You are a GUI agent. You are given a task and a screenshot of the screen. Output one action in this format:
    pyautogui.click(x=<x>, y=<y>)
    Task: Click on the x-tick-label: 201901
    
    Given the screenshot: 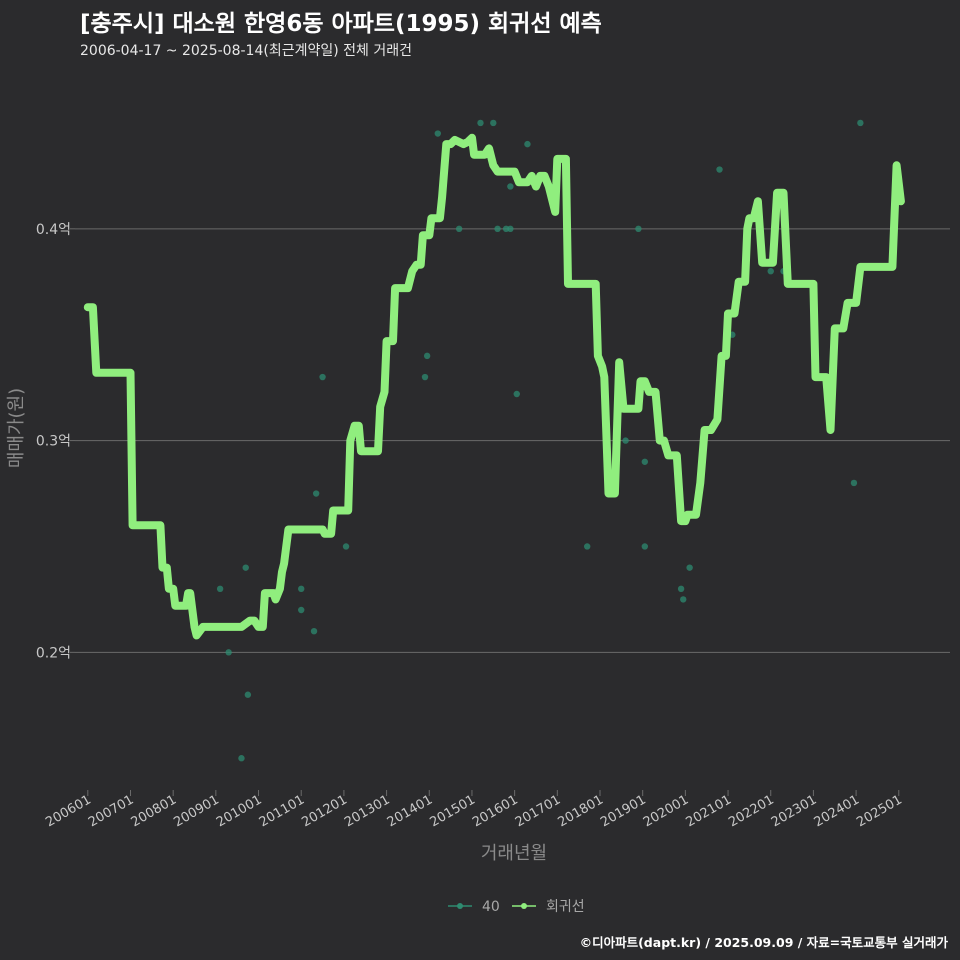 What is the action you would take?
    pyautogui.click(x=623, y=811)
    